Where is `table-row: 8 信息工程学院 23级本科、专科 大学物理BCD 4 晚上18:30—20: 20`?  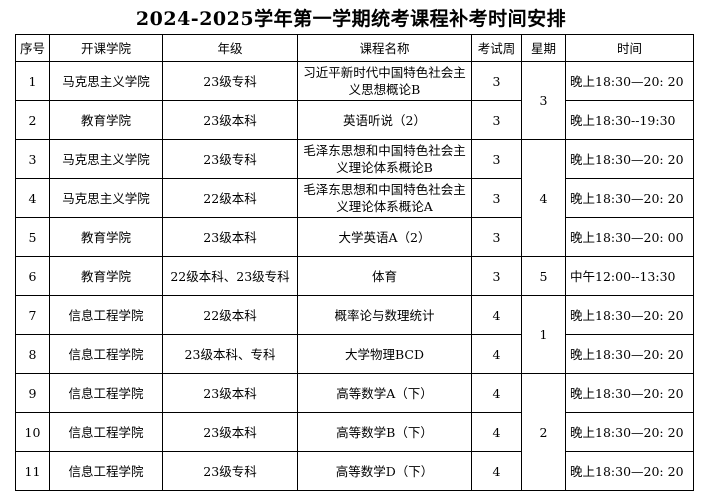 table-row: 8 信息工程学院 23级本科、专科 大学物理BCD 4 晚上18:30—20: 20 is located at coordinates (354, 354).